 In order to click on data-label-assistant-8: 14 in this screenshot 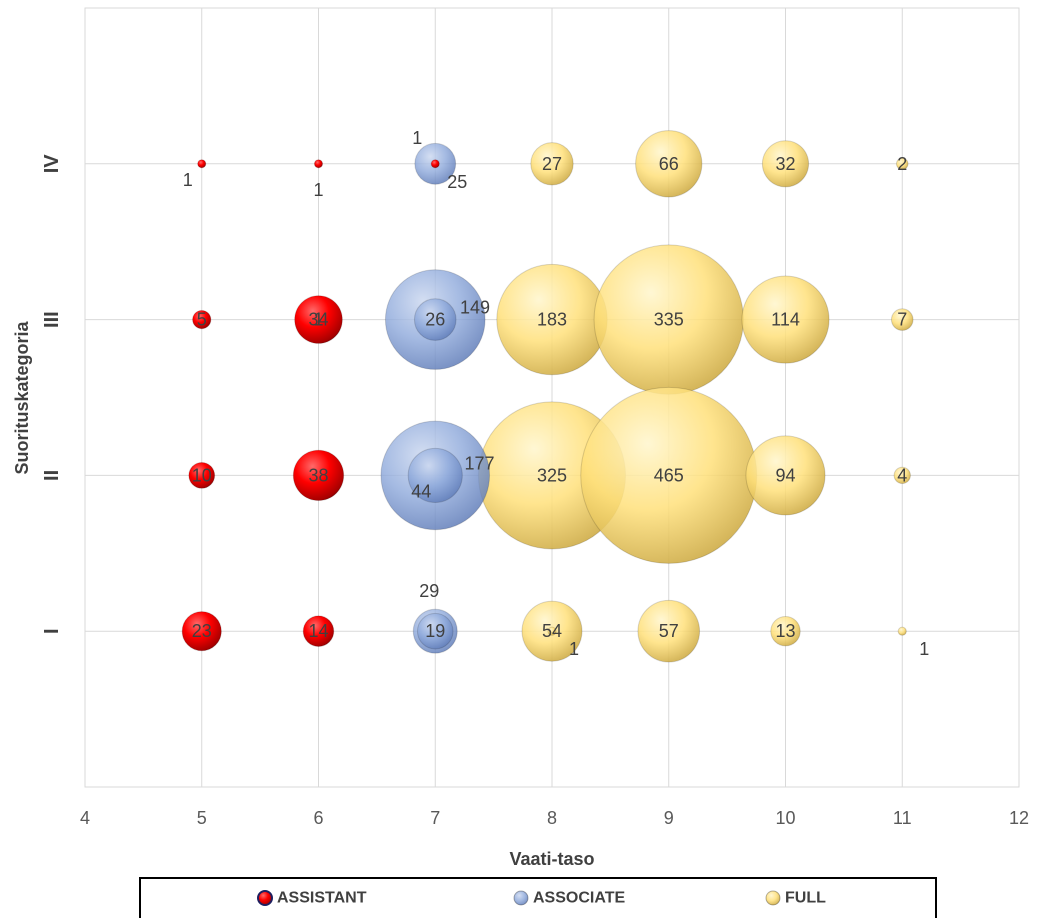, I will do `click(318, 631)`.